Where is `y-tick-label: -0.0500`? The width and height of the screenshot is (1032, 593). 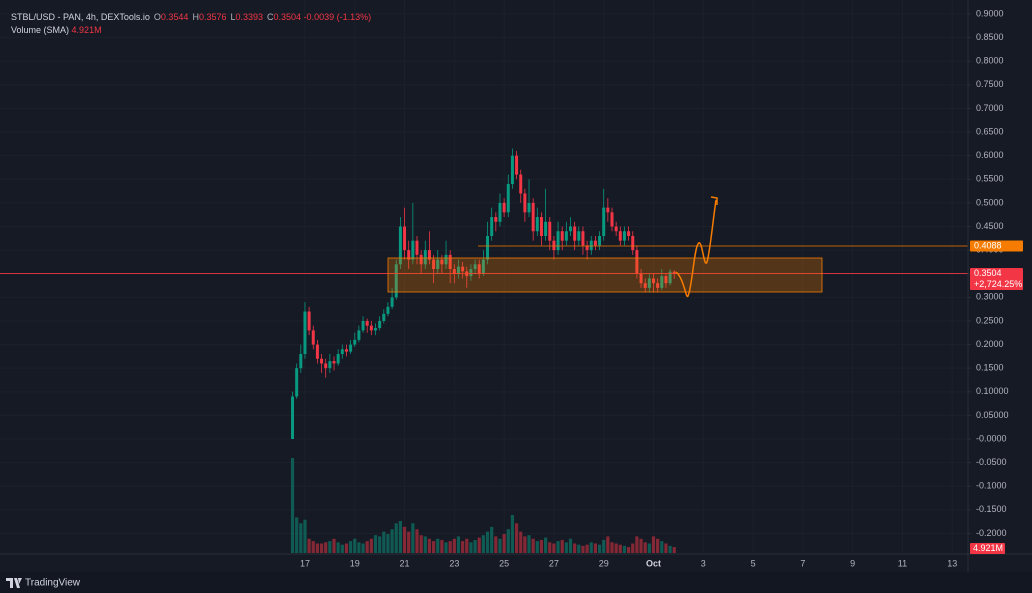
y-tick-label: -0.0500 is located at coordinates (991, 462).